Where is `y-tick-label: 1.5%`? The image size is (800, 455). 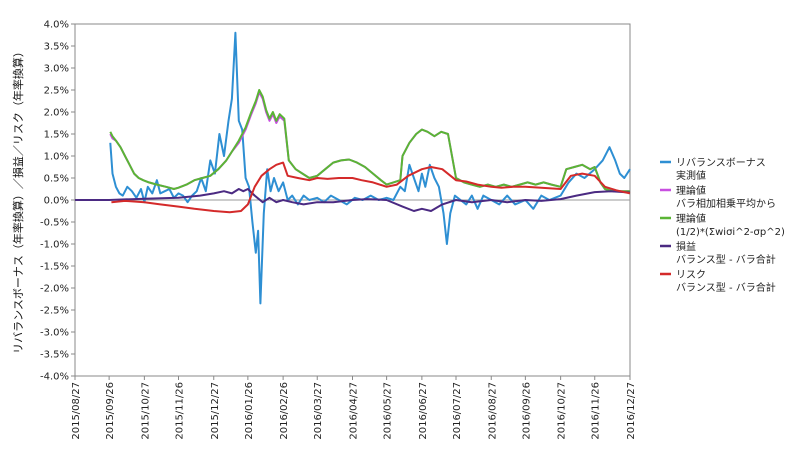
y-tick-label: 1.5% is located at coordinates (56, 135).